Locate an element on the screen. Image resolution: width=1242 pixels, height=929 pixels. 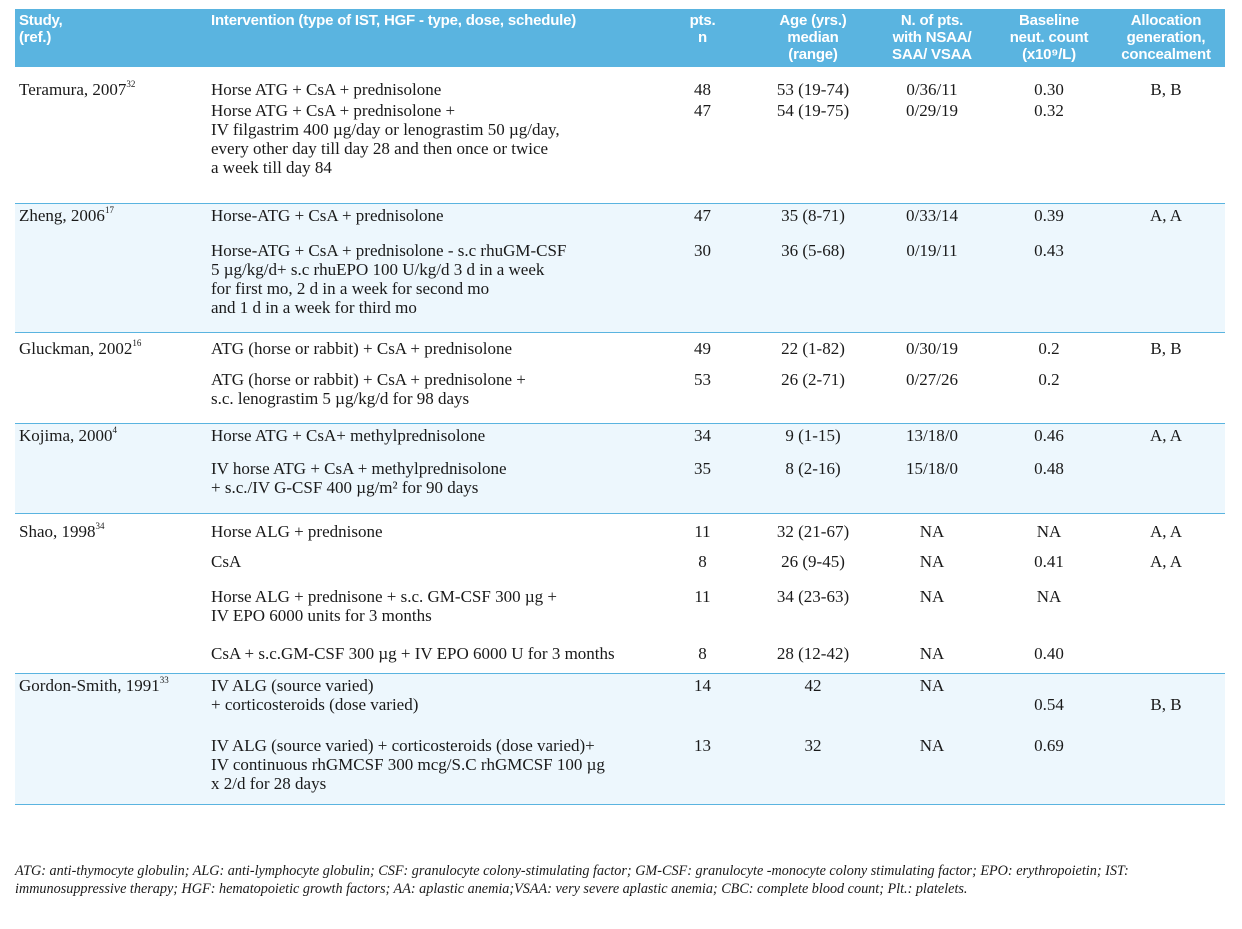
age-cell: 32 is located at coordinates (813, 769).